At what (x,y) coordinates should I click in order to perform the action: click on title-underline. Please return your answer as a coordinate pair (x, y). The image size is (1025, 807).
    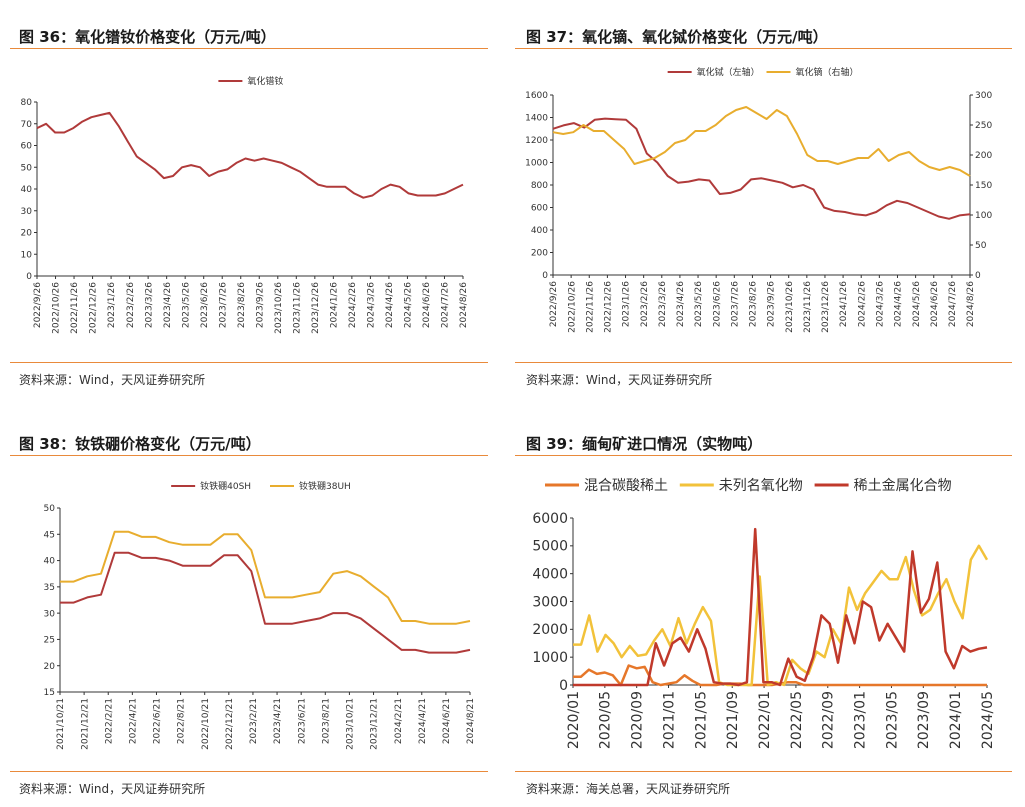
    Looking at the image, I should click on (249, 48).